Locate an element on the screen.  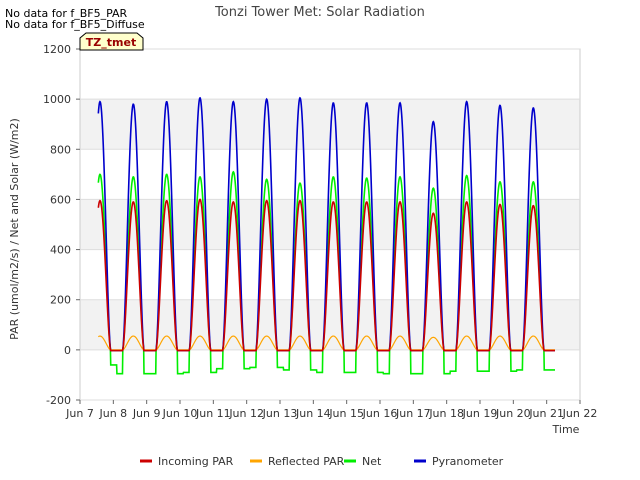
x-tick-label: Jun 7 is located at coordinates (79, 413).